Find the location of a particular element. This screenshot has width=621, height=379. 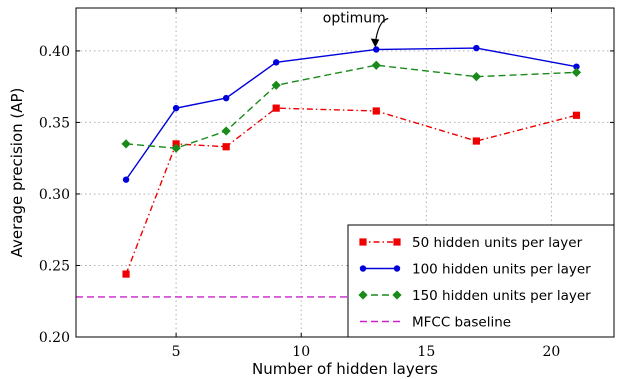

y-tick-label: 0.20 is located at coordinates (54, 338).